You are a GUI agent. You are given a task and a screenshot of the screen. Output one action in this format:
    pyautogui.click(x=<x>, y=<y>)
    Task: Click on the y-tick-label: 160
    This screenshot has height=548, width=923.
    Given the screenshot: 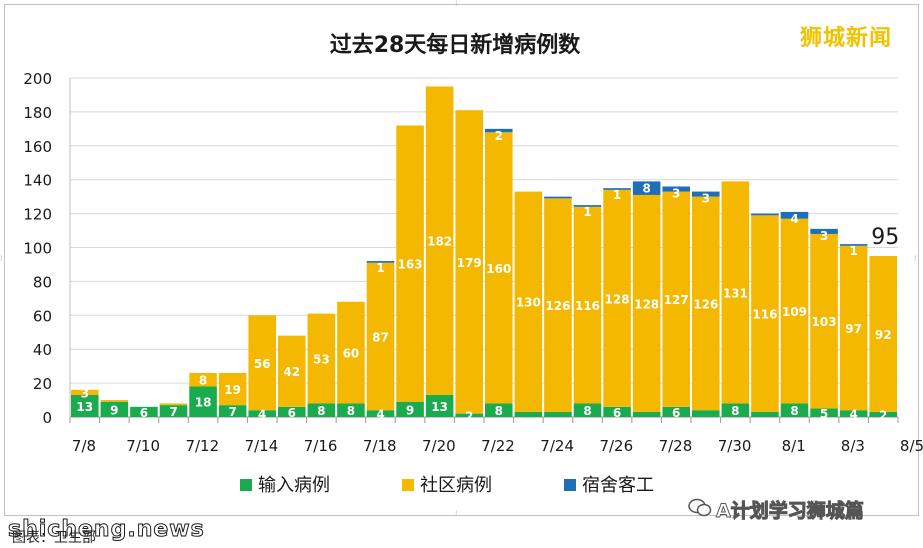 What is the action you would take?
    pyautogui.click(x=37, y=147)
    